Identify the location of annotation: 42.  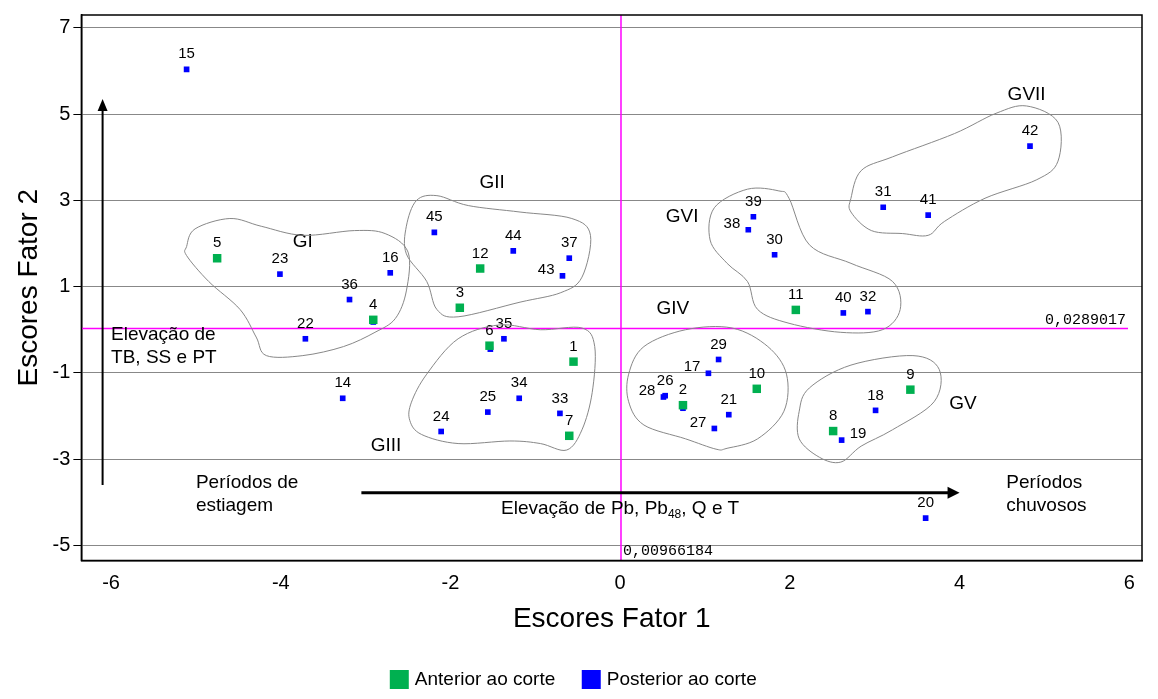
(1030, 130).